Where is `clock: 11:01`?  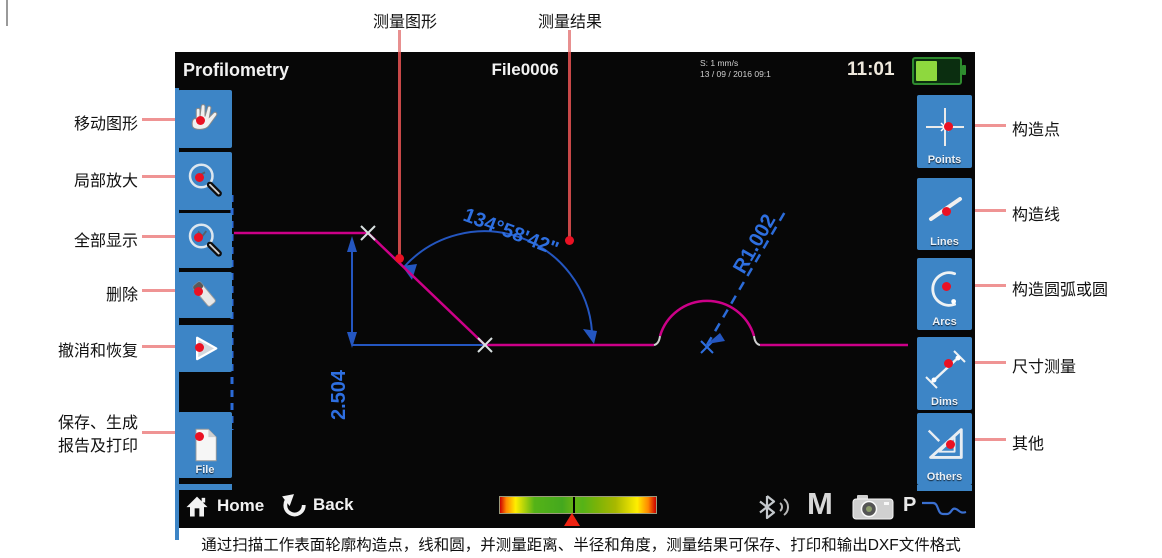
clock: 11:01 is located at coordinates (871, 69).